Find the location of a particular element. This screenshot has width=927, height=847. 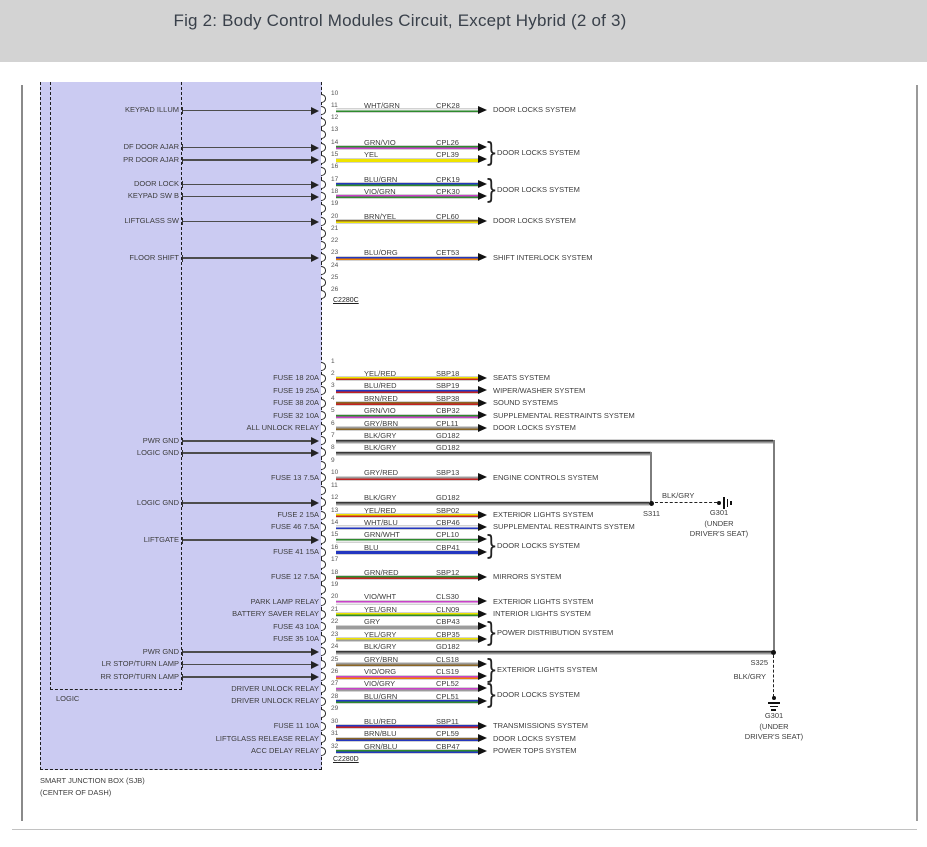

sjb-internal-label: PR DOOR AJAR is located at coordinates (151, 159).